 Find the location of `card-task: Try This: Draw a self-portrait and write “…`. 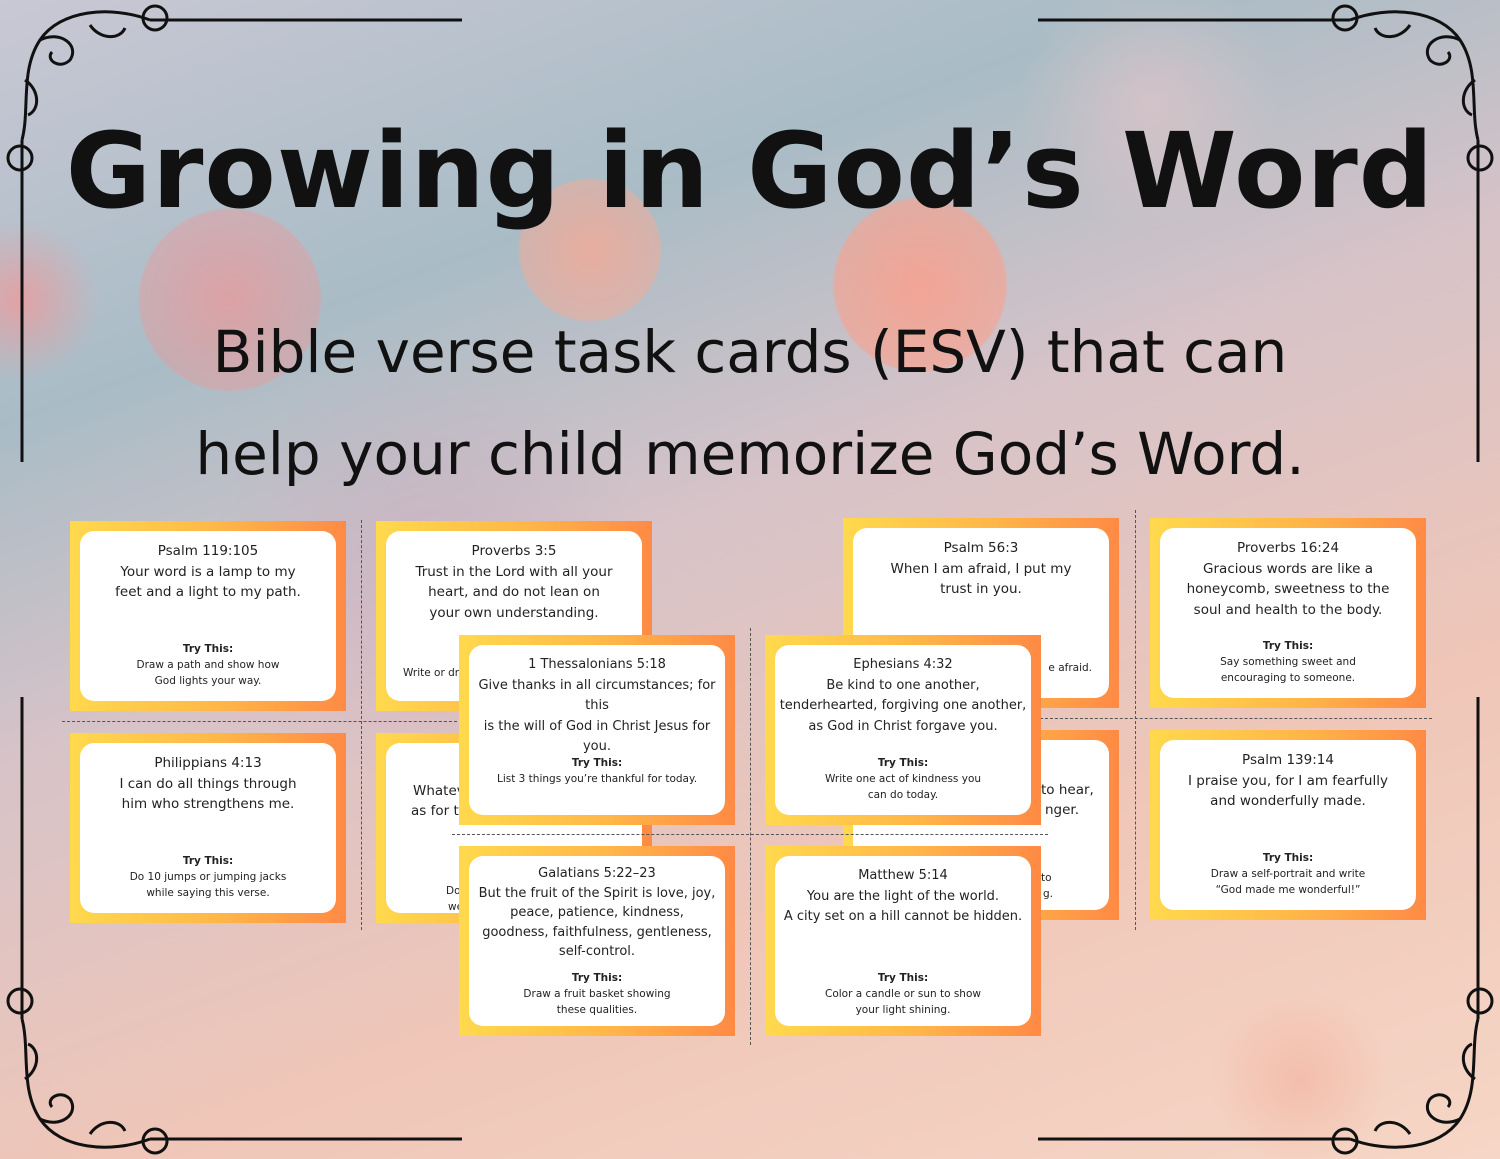

card-task: Try This: Draw a self-portrait and write “… is located at coordinates (1288, 874).